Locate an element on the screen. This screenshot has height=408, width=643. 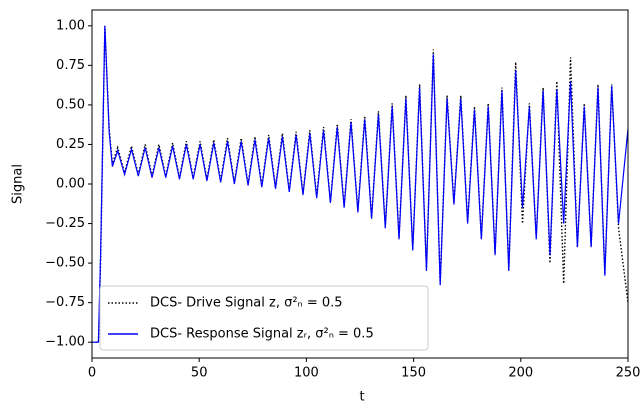
y-tick-label: −0.25 is located at coordinates (65, 223).